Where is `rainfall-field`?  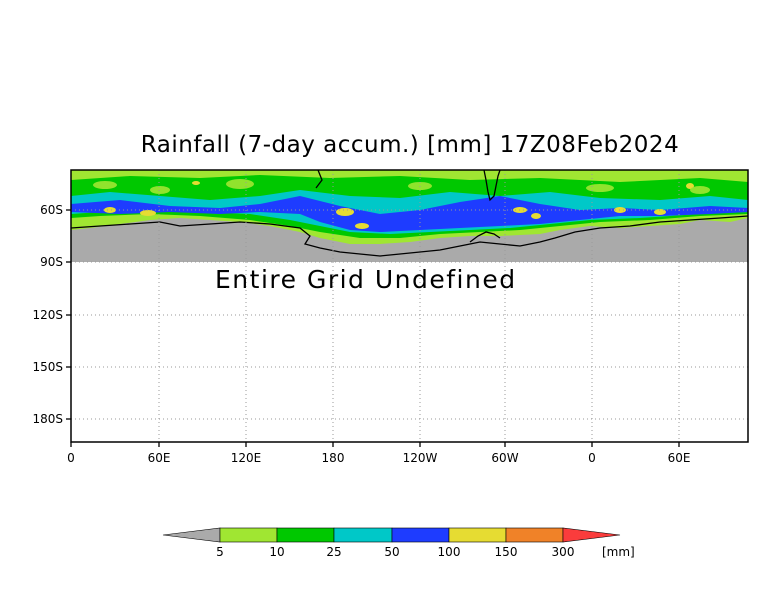
rainfall-field is located at coordinates (409, 207).